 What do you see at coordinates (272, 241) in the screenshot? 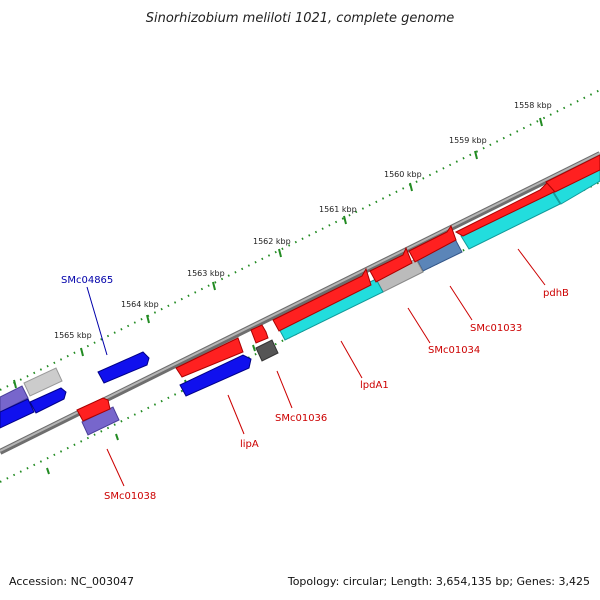
I see `tick-label-1562: 1562 kbp` at bounding box center [272, 241].